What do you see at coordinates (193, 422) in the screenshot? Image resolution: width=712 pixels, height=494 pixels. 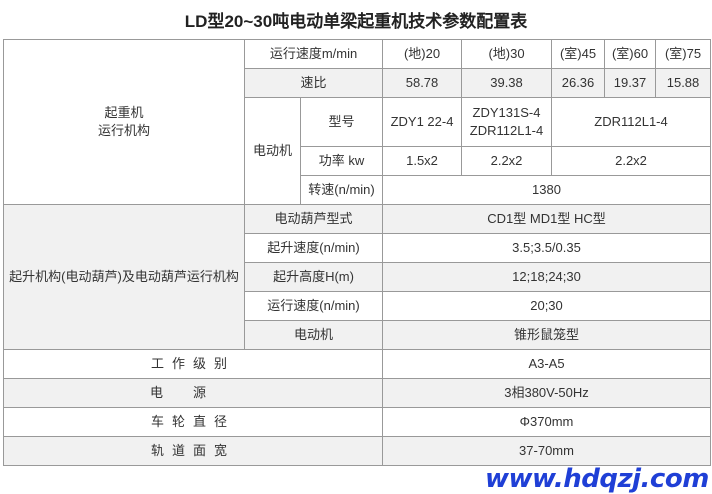 I see `general-label: 车轮直径` at bounding box center [193, 422].